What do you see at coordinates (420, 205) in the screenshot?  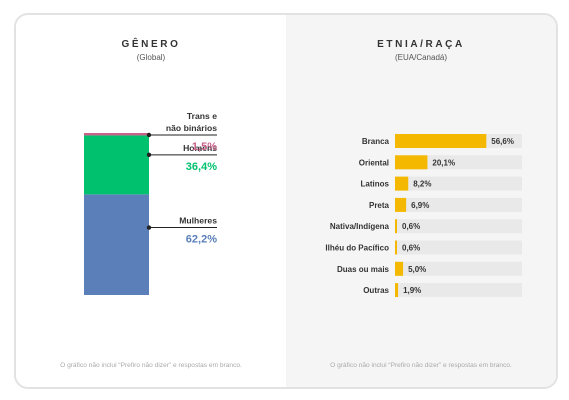 I see `value-label-preta: 6,9%` at bounding box center [420, 205].